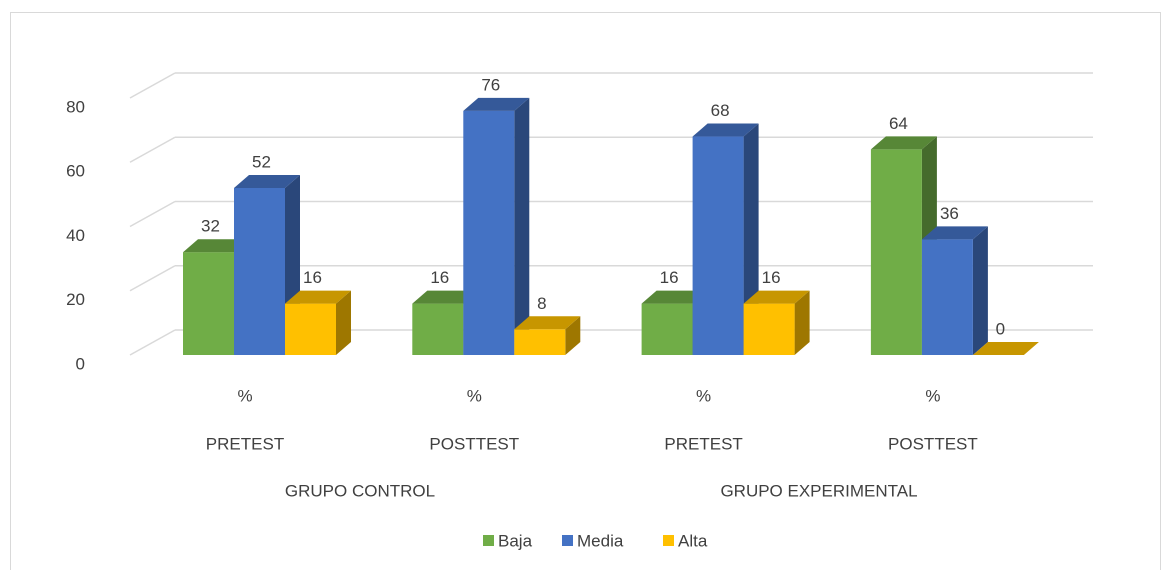 The image size is (1169, 570). I want to click on y-tick-label: 80, so click(75, 106).